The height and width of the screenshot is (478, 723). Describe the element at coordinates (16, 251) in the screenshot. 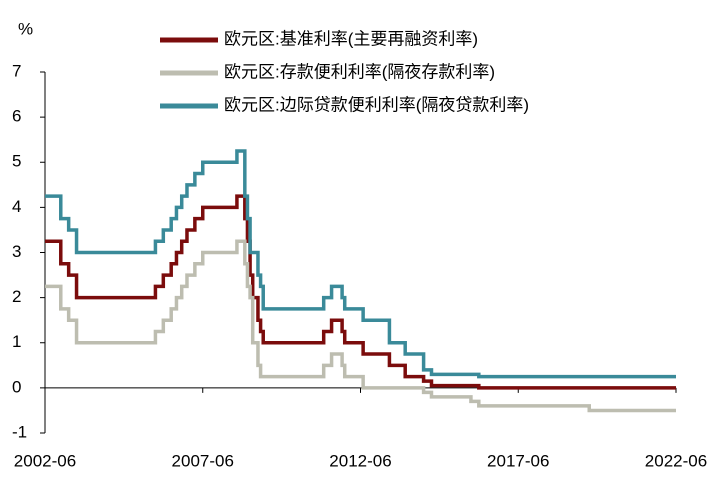

I see `y-tick-label: 3` at that location.